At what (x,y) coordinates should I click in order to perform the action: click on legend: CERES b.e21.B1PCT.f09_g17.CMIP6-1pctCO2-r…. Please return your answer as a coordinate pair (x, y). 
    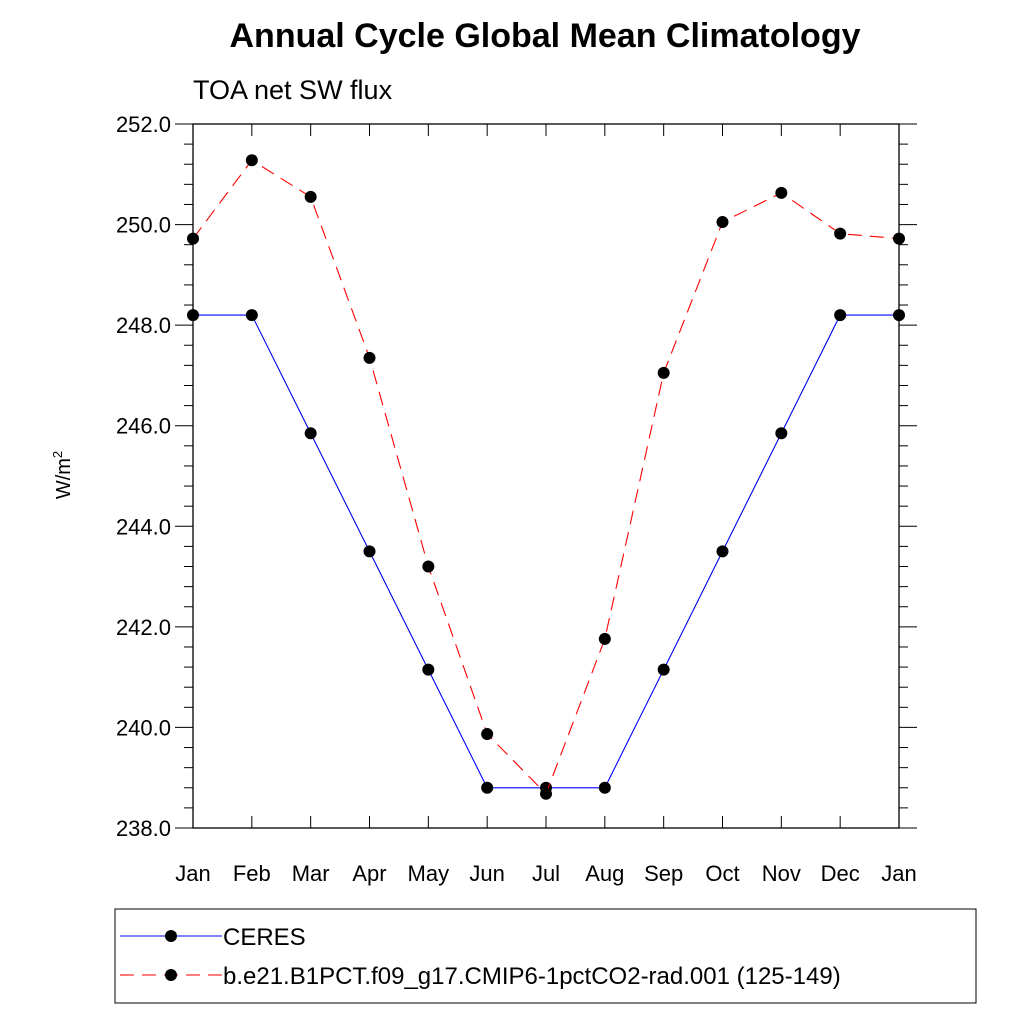
    Looking at the image, I should click on (480, 957).